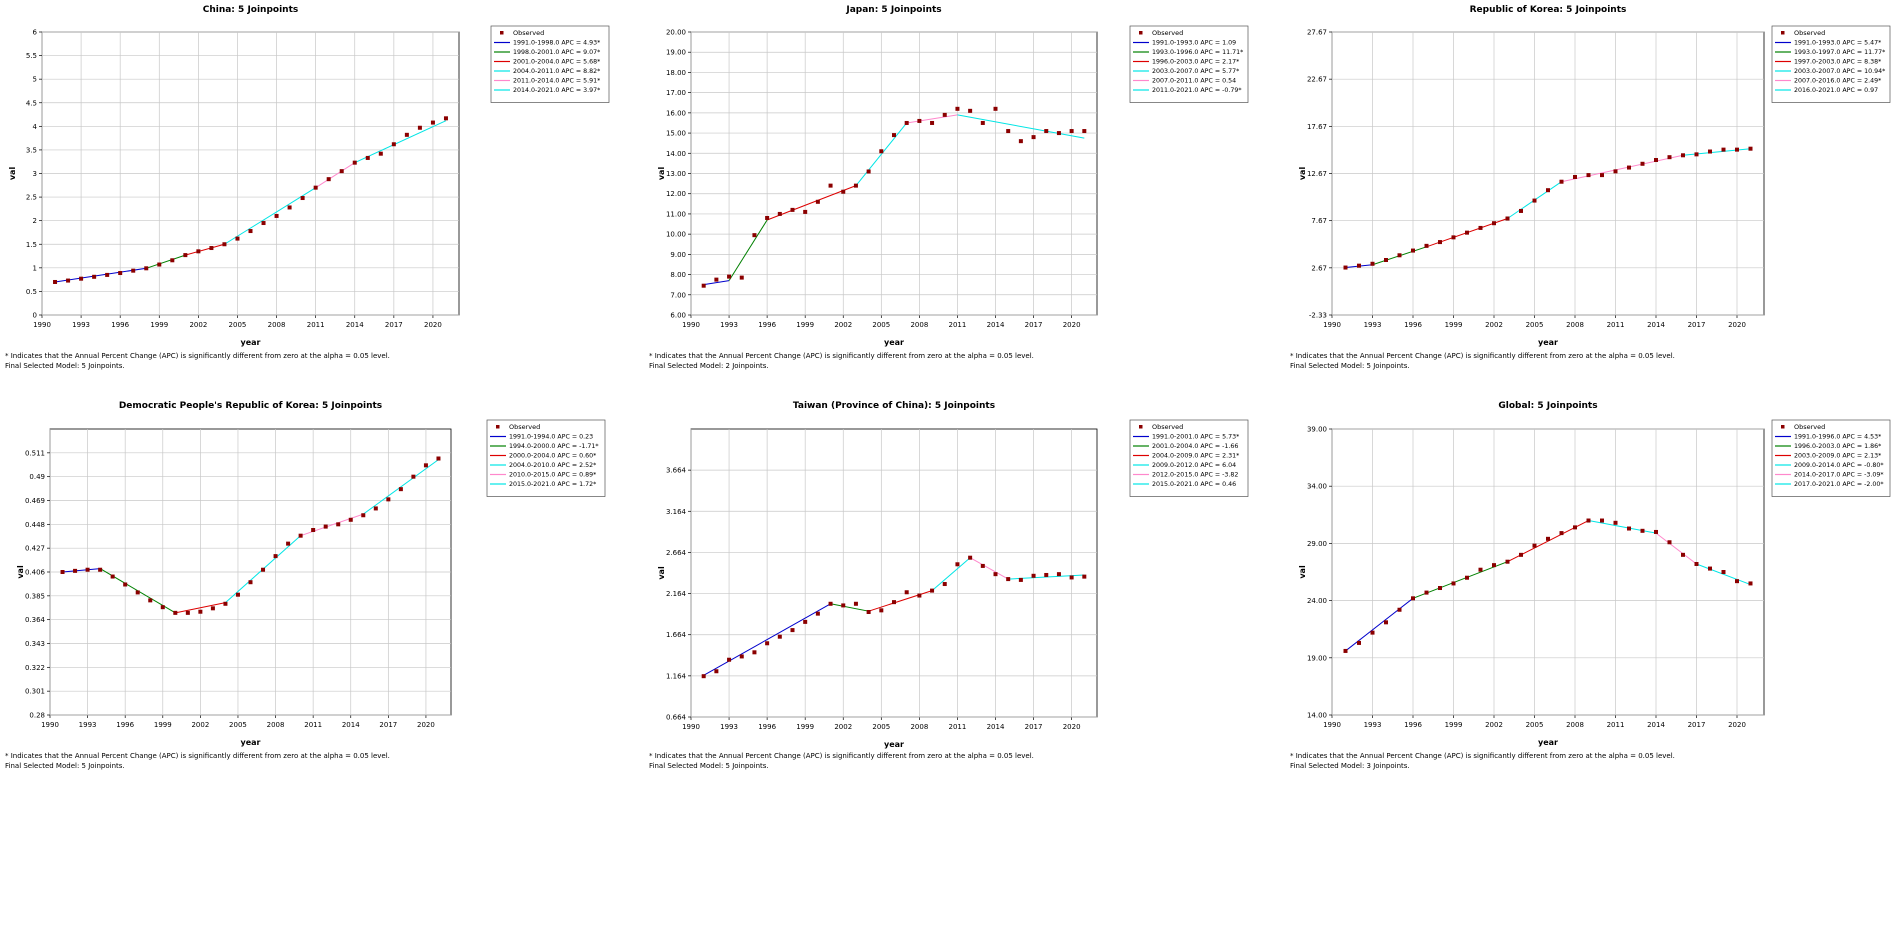 This screenshot has width=1902, height=936. Describe the element at coordinates (31, 245) in the screenshot. I see `y-tick-label: 1.5` at that location.